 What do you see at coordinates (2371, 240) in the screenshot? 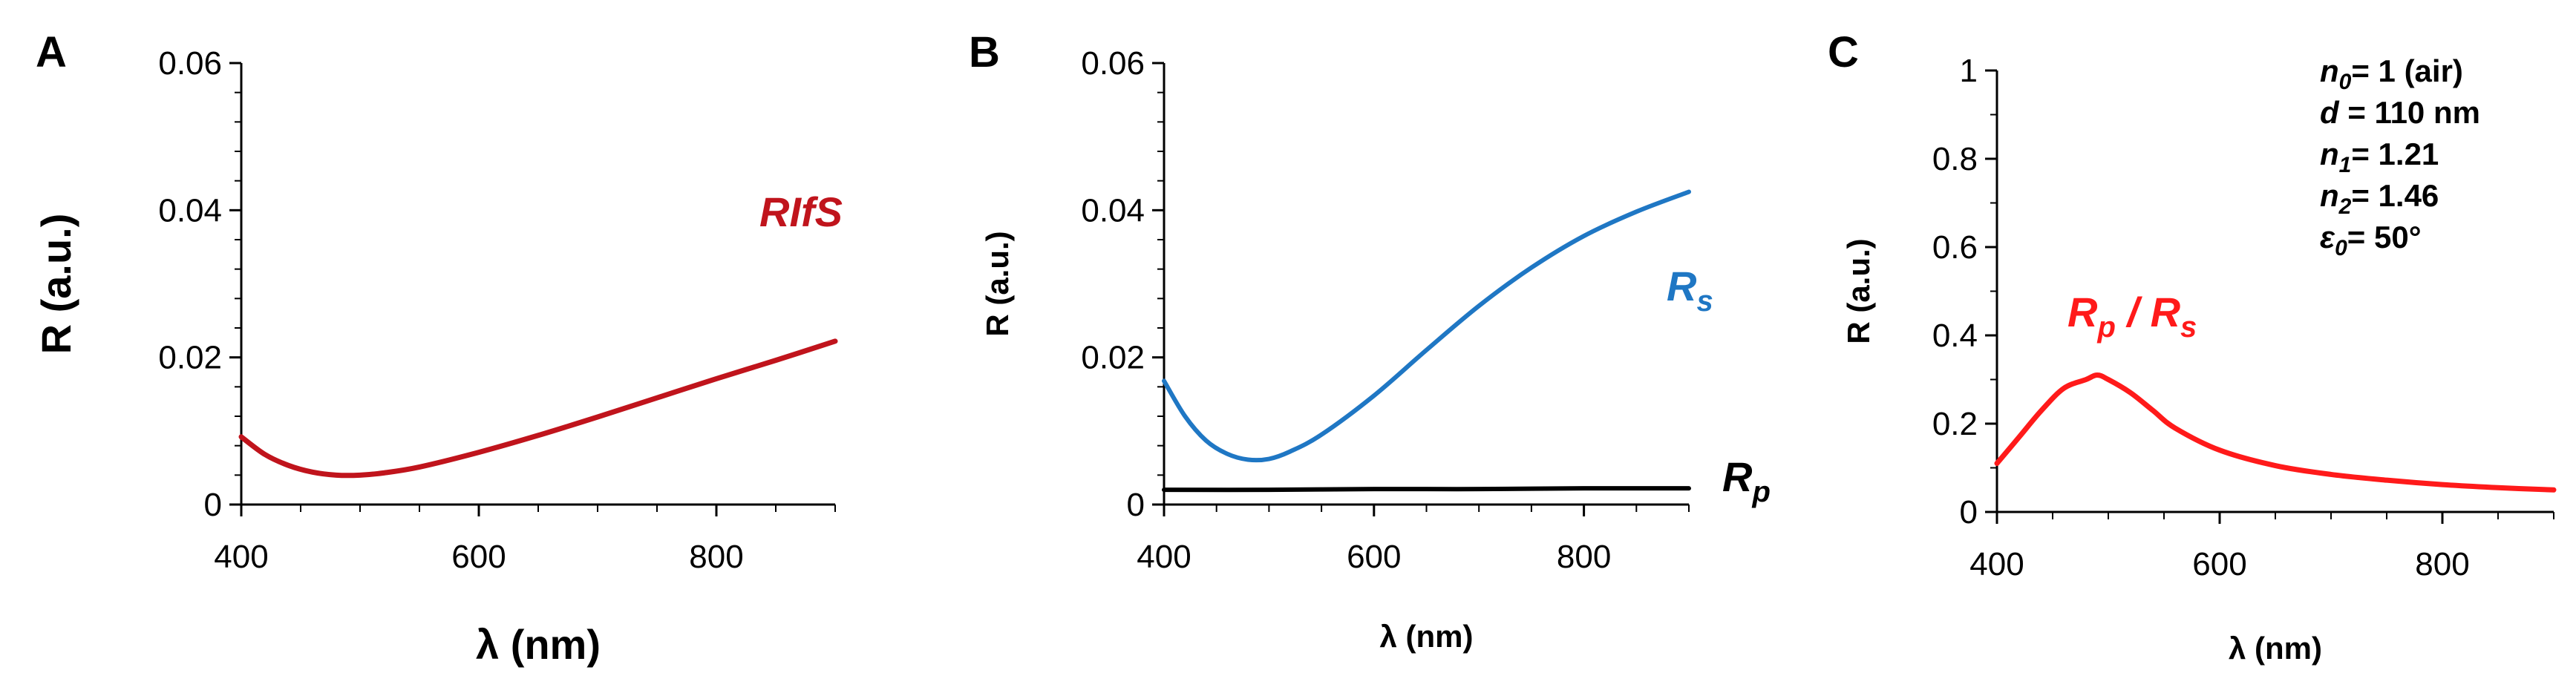
I see `parameter-4: ε0= 50°` at bounding box center [2371, 240].